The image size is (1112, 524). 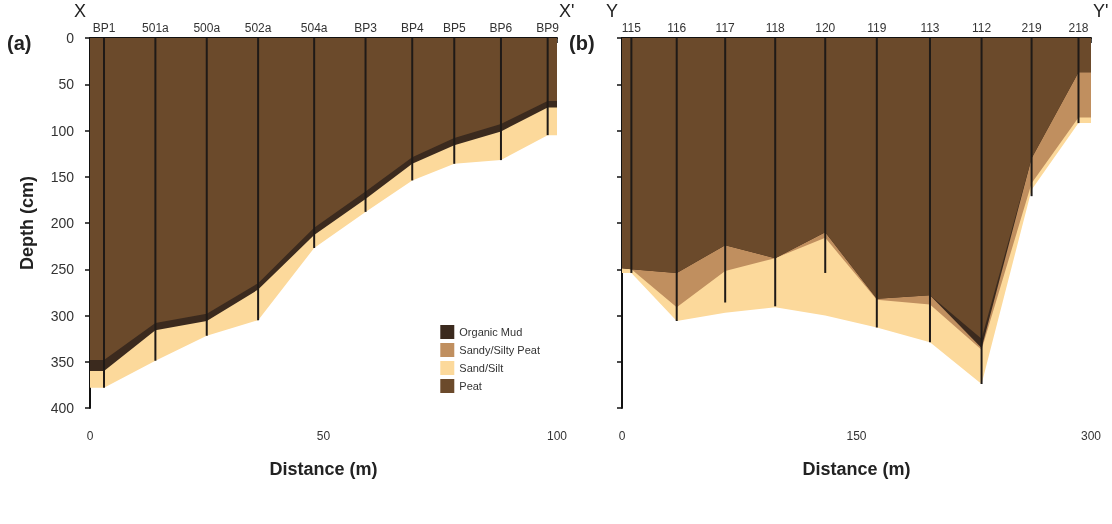 What do you see at coordinates (470, 386) in the screenshot?
I see `legend-label: Peat` at bounding box center [470, 386].